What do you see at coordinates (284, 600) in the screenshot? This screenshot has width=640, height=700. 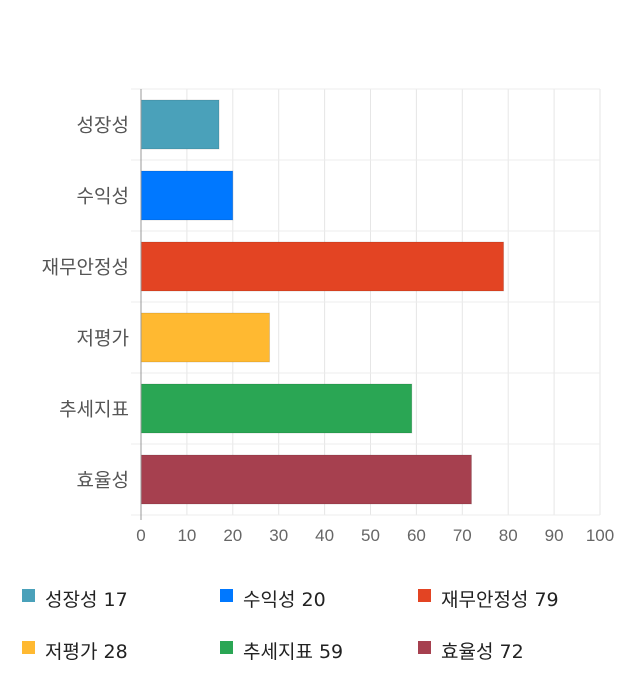 I see `legend-label: 수익성 20` at bounding box center [284, 600].